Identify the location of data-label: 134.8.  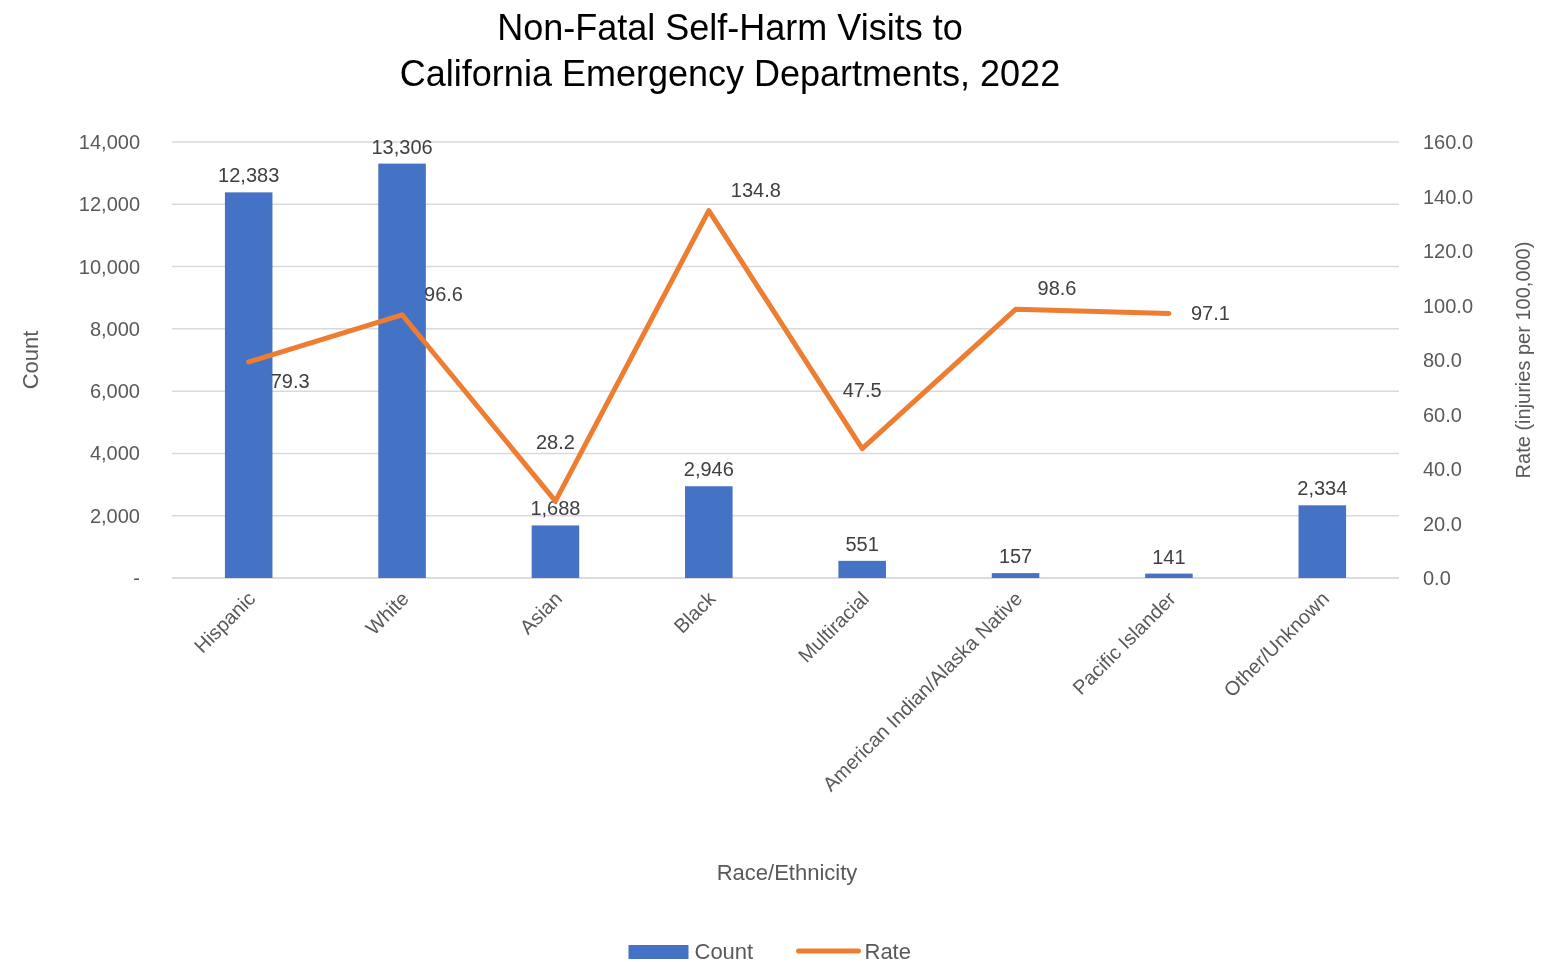
(755, 189).